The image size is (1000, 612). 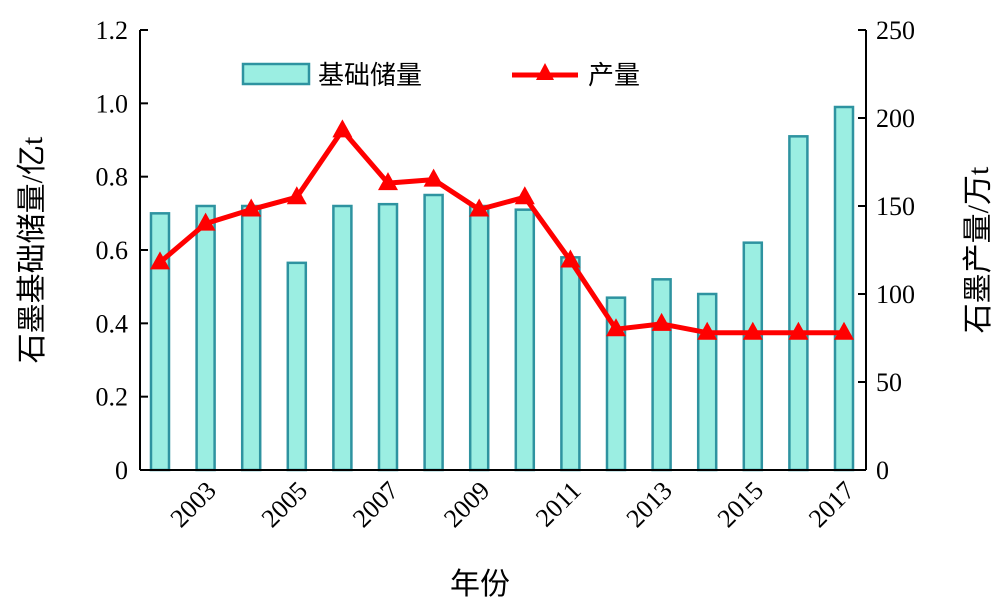 What do you see at coordinates (661, 375) in the screenshot?
I see `bar-2013` at bounding box center [661, 375].